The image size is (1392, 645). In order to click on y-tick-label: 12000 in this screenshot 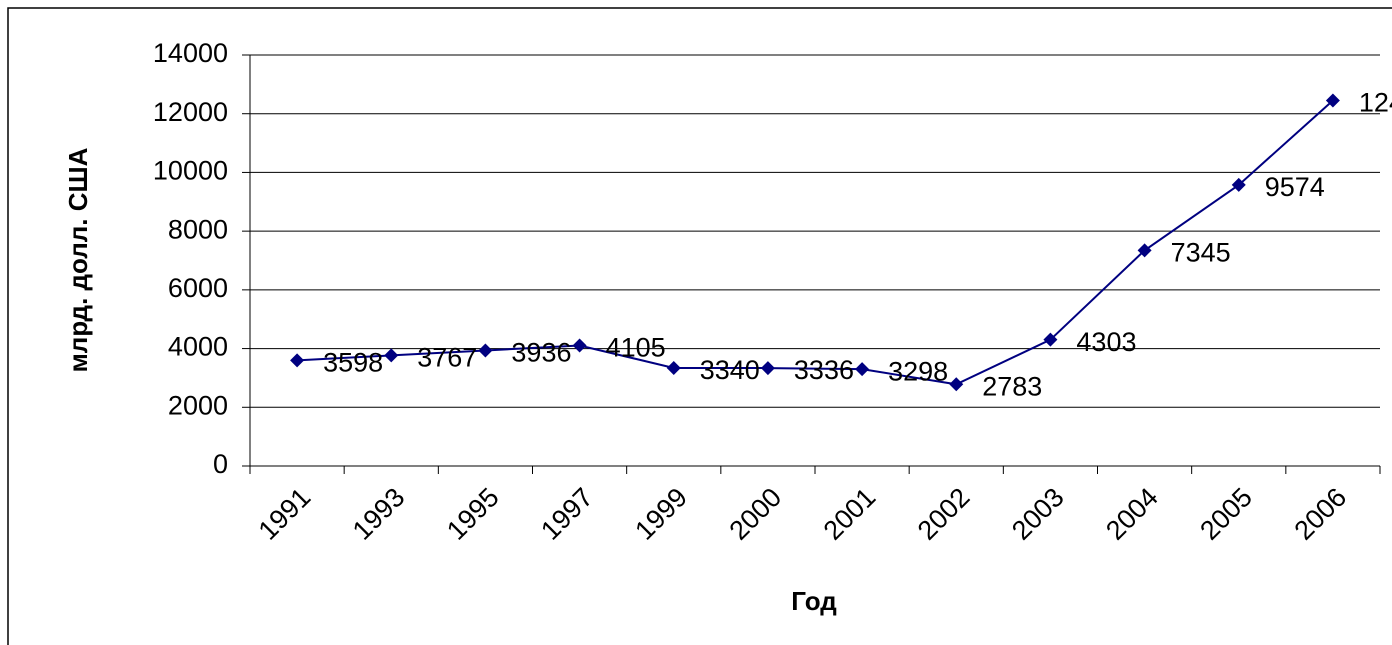, I will do `click(190, 112)`.